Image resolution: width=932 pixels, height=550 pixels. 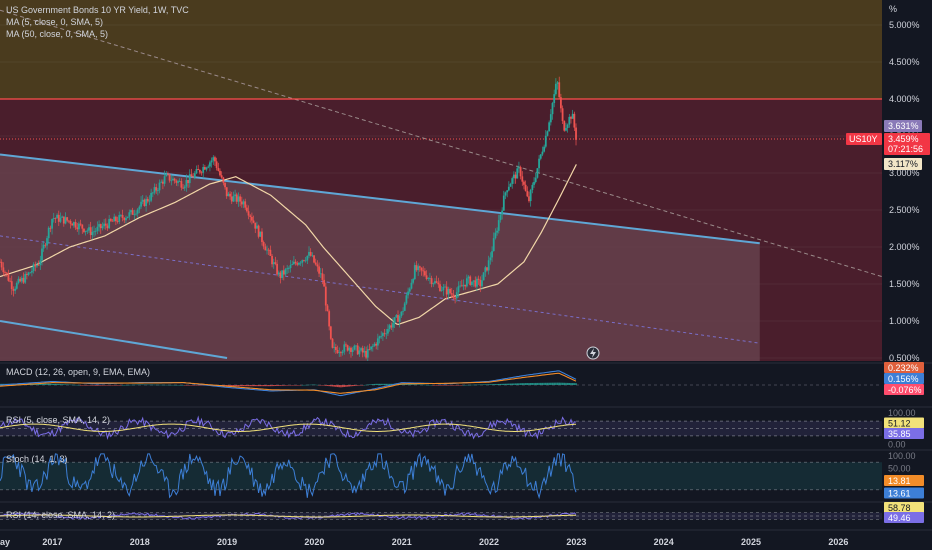 I want to click on rsi14-pane: RSI (14, close, SMA, 14, 2), so click(x=466, y=510).